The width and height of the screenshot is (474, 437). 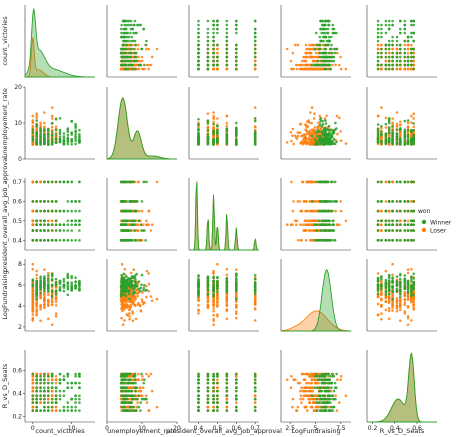 I want to click on kde-winner, so click(x=141, y=128).